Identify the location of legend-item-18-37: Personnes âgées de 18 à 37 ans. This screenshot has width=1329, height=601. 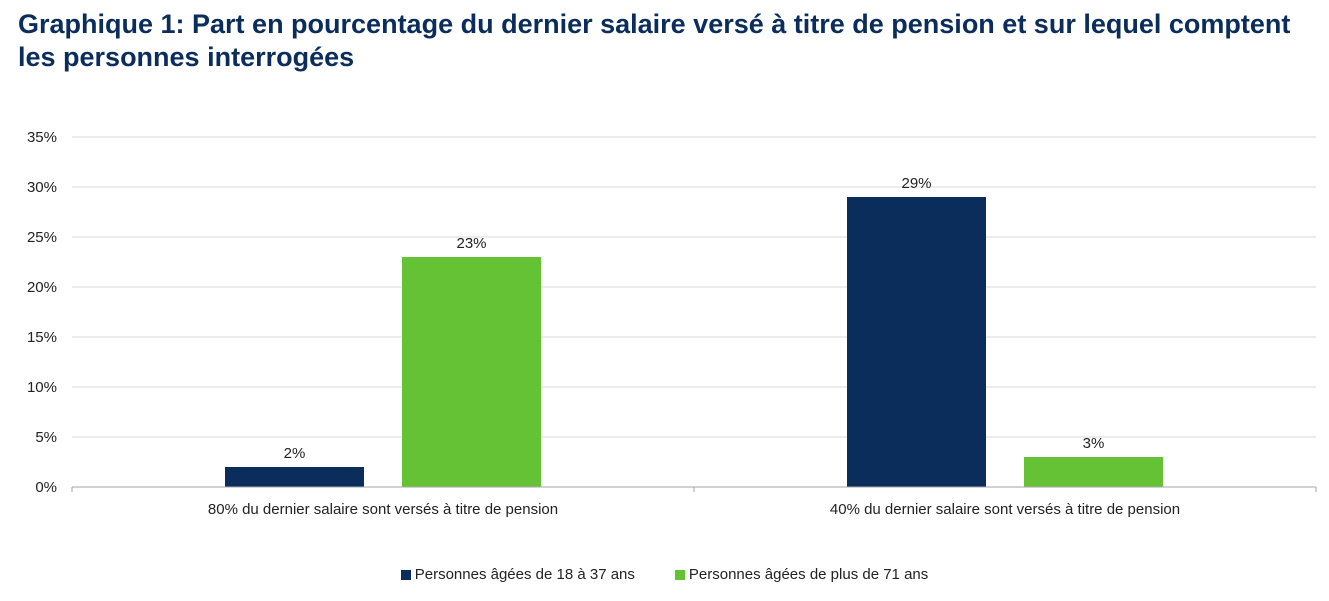
(517, 574).